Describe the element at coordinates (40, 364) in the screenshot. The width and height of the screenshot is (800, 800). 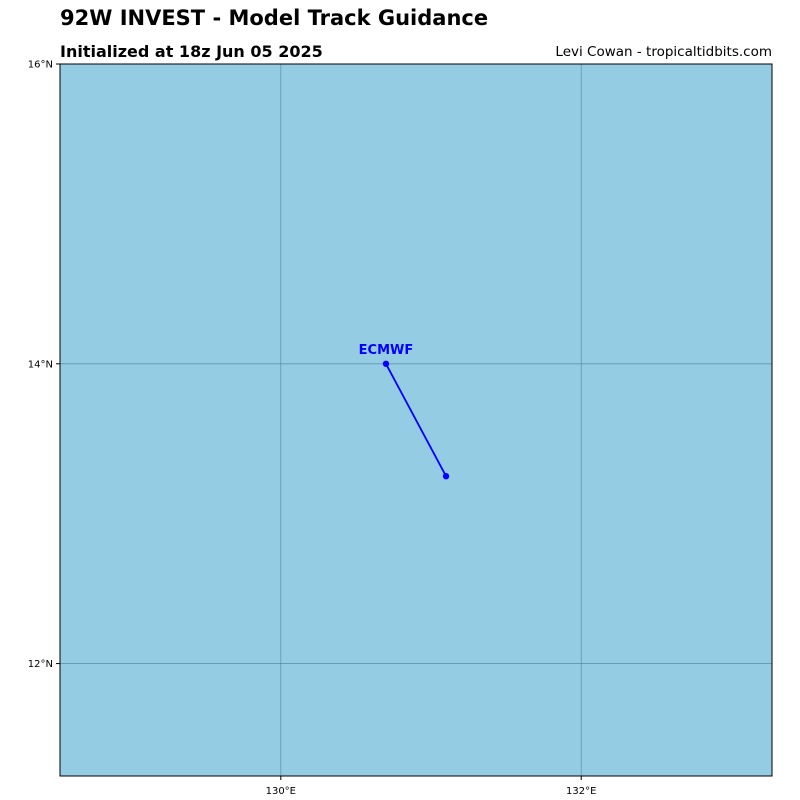
I see `tick-label-lat-14: 14°N` at that location.